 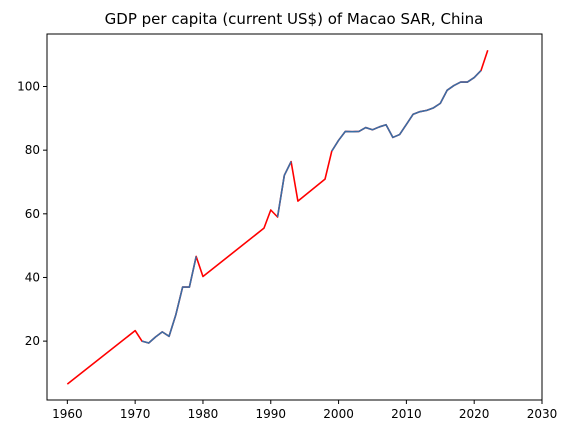 What do you see at coordinates (406, 414) in the screenshot?
I see `x-tick-label: 2010` at bounding box center [406, 414].